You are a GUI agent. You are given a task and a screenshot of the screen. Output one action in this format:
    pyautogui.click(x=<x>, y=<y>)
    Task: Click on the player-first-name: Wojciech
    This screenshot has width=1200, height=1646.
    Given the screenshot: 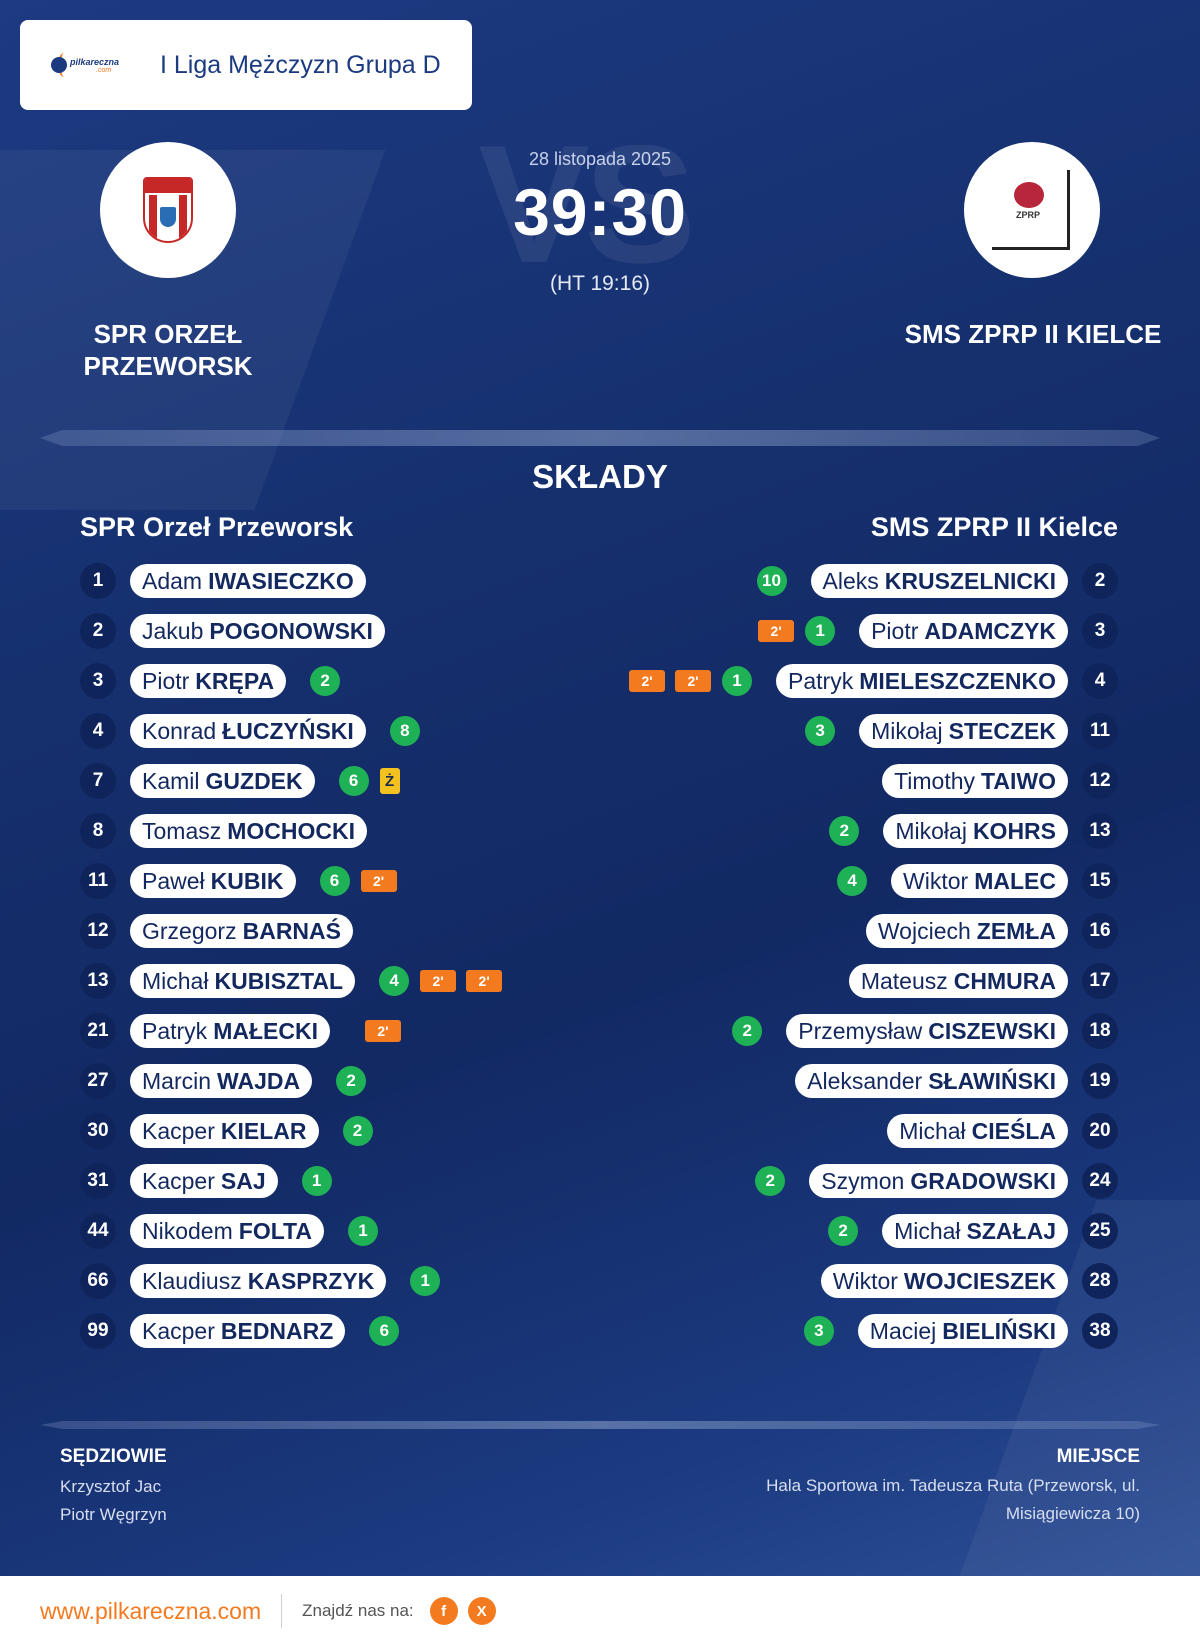 What is the action you would take?
    pyautogui.click(x=924, y=930)
    